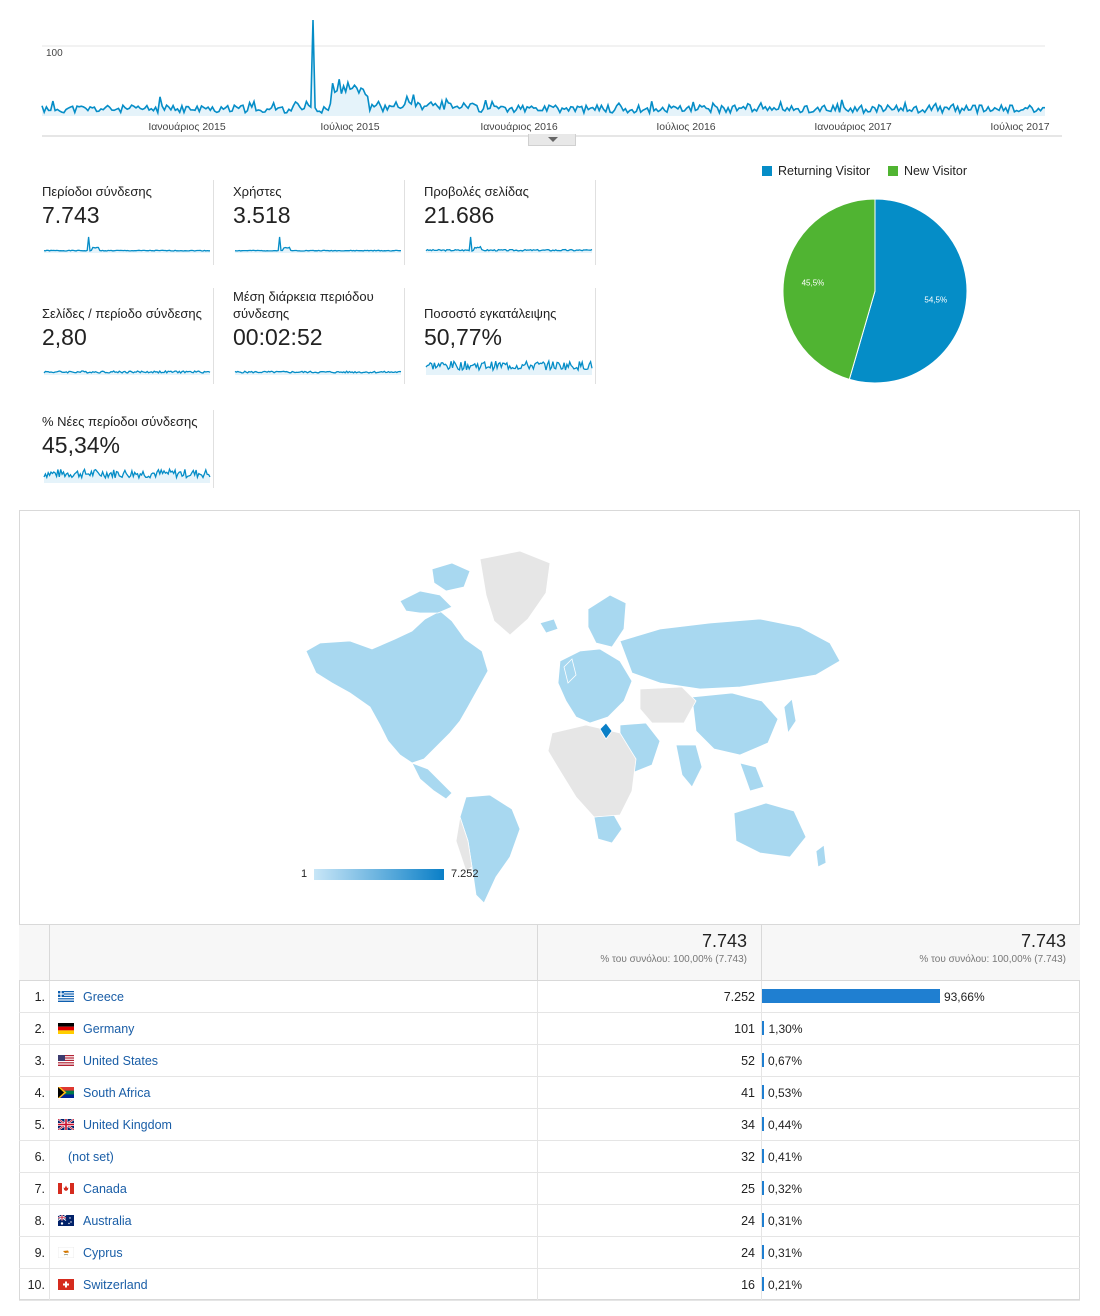  Describe the element at coordinates (66, 1220) in the screenshot. I see `australia-flag-icon` at that location.